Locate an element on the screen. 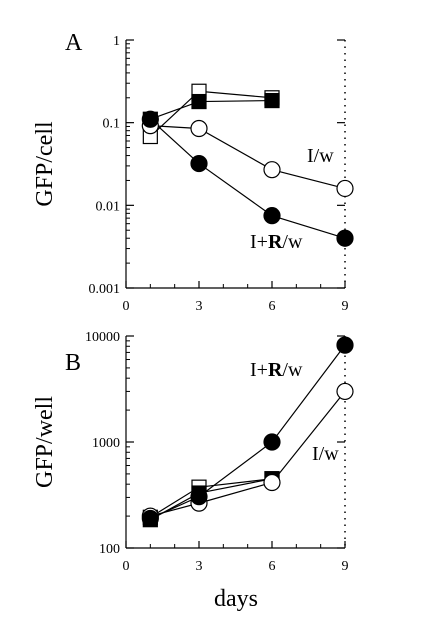 The image size is (432, 619). y-axis-label: GFP/well is located at coordinates (45, 442).